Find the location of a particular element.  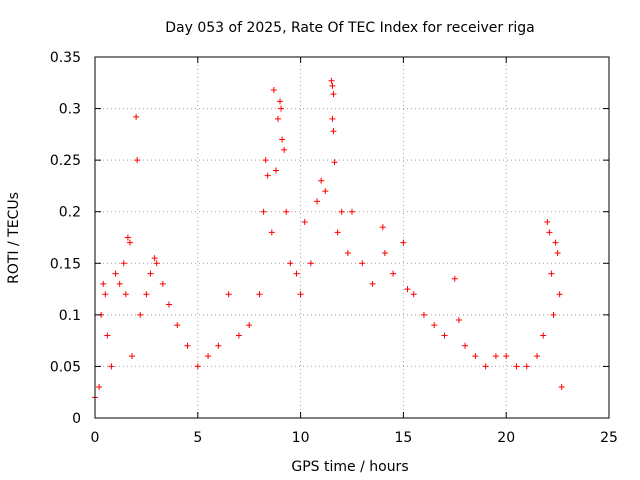

x-tick-labels: 0 5 10 15 20 25 is located at coordinates (354, 438).